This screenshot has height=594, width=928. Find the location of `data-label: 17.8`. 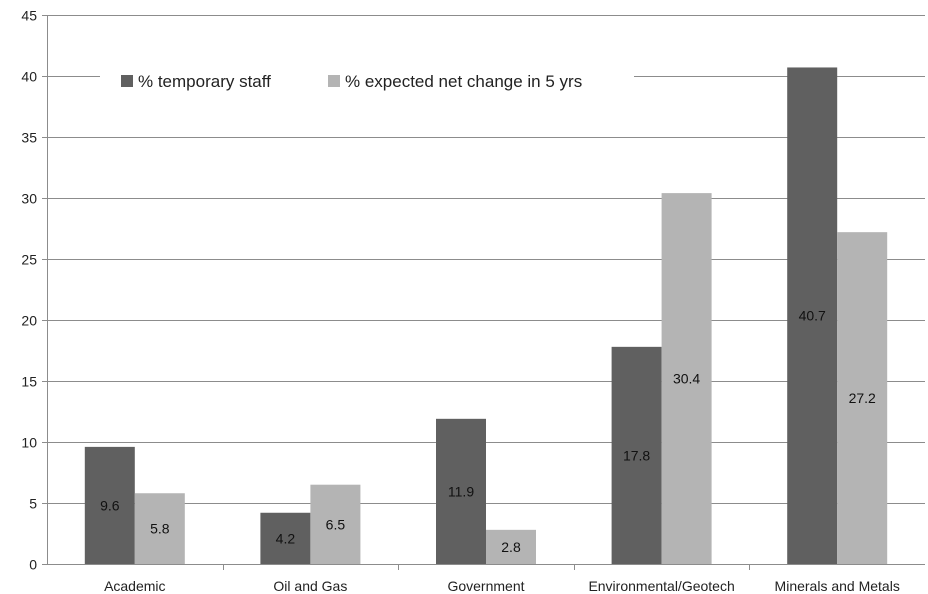

data-label: 17.8 is located at coordinates (636, 455).